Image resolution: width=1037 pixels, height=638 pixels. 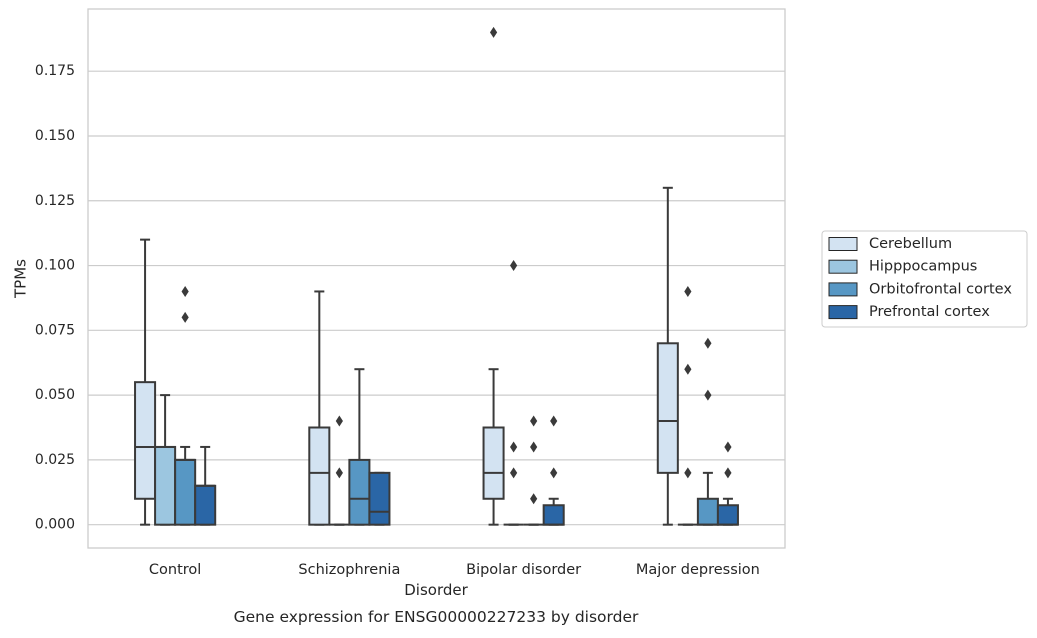 What do you see at coordinates (55, 266) in the screenshot?
I see `y-tick-label: 0.100` at bounding box center [55, 266].